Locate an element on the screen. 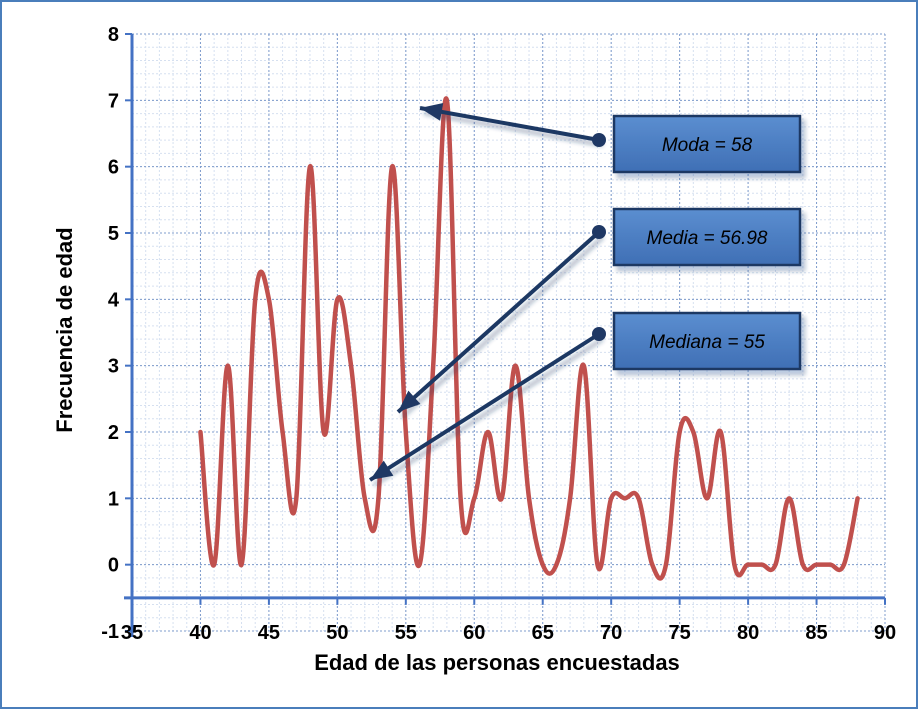 This screenshot has height=709, width=918. x-tick-label: 65 is located at coordinates (543, 633).